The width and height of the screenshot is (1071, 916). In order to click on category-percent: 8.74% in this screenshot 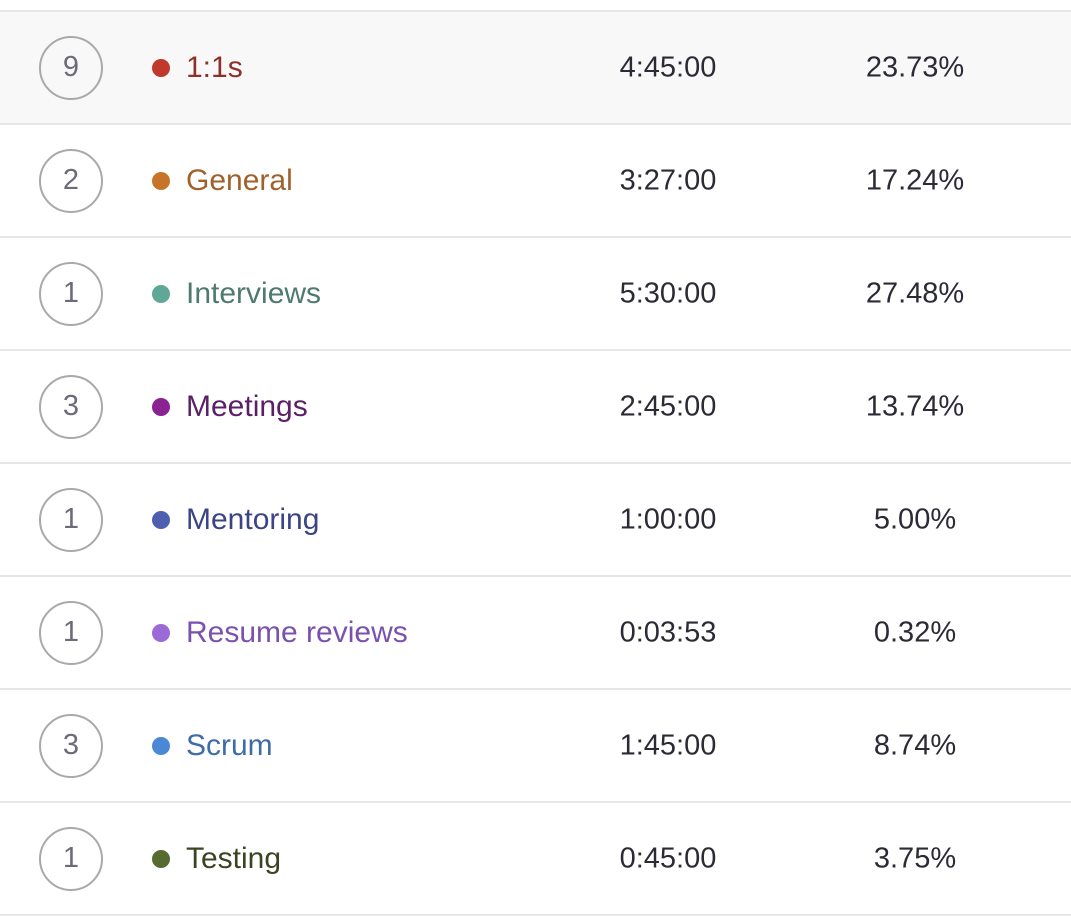, I will do `click(915, 745)`.